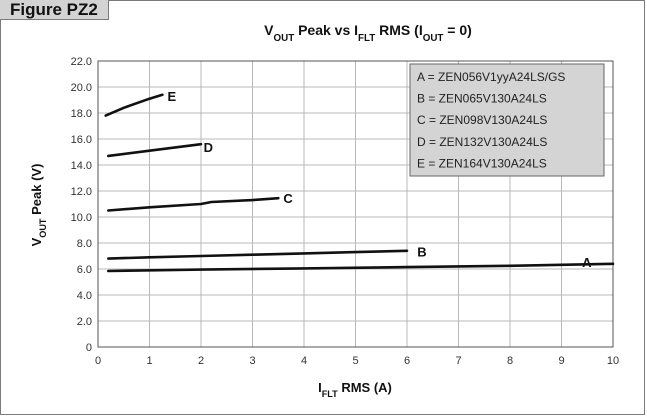 The image size is (647, 417). I want to click on x-tick-label-5: 5, so click(355, 361).